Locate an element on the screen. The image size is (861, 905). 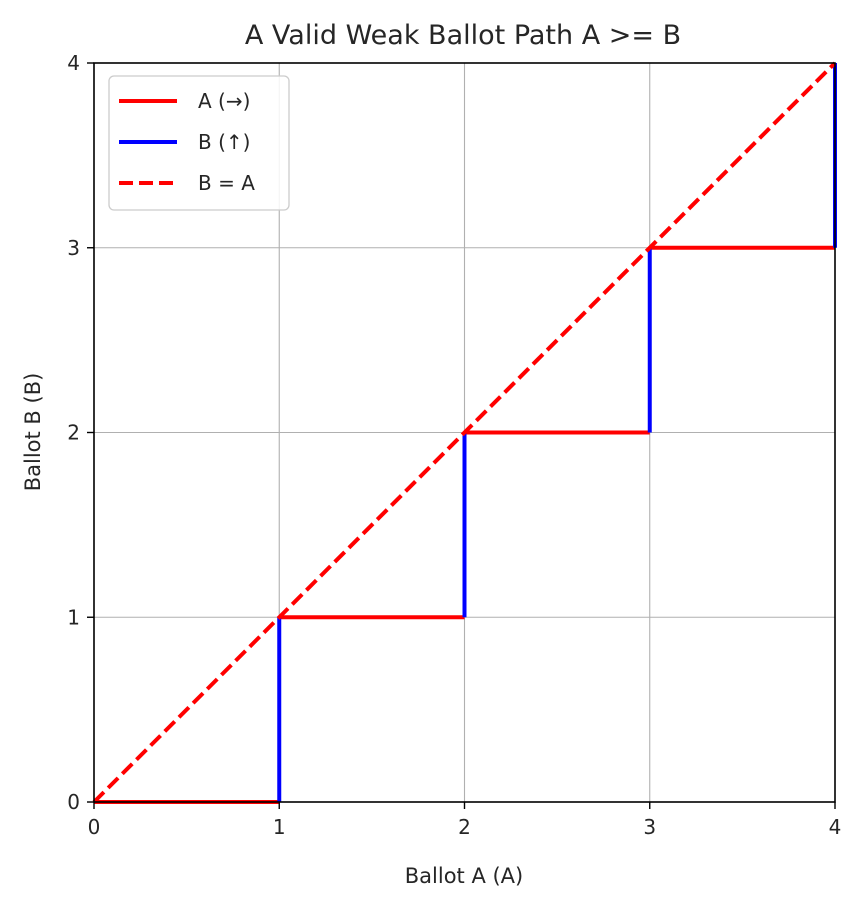
y-tick-label: 0 is located at coordinates (73, 802).